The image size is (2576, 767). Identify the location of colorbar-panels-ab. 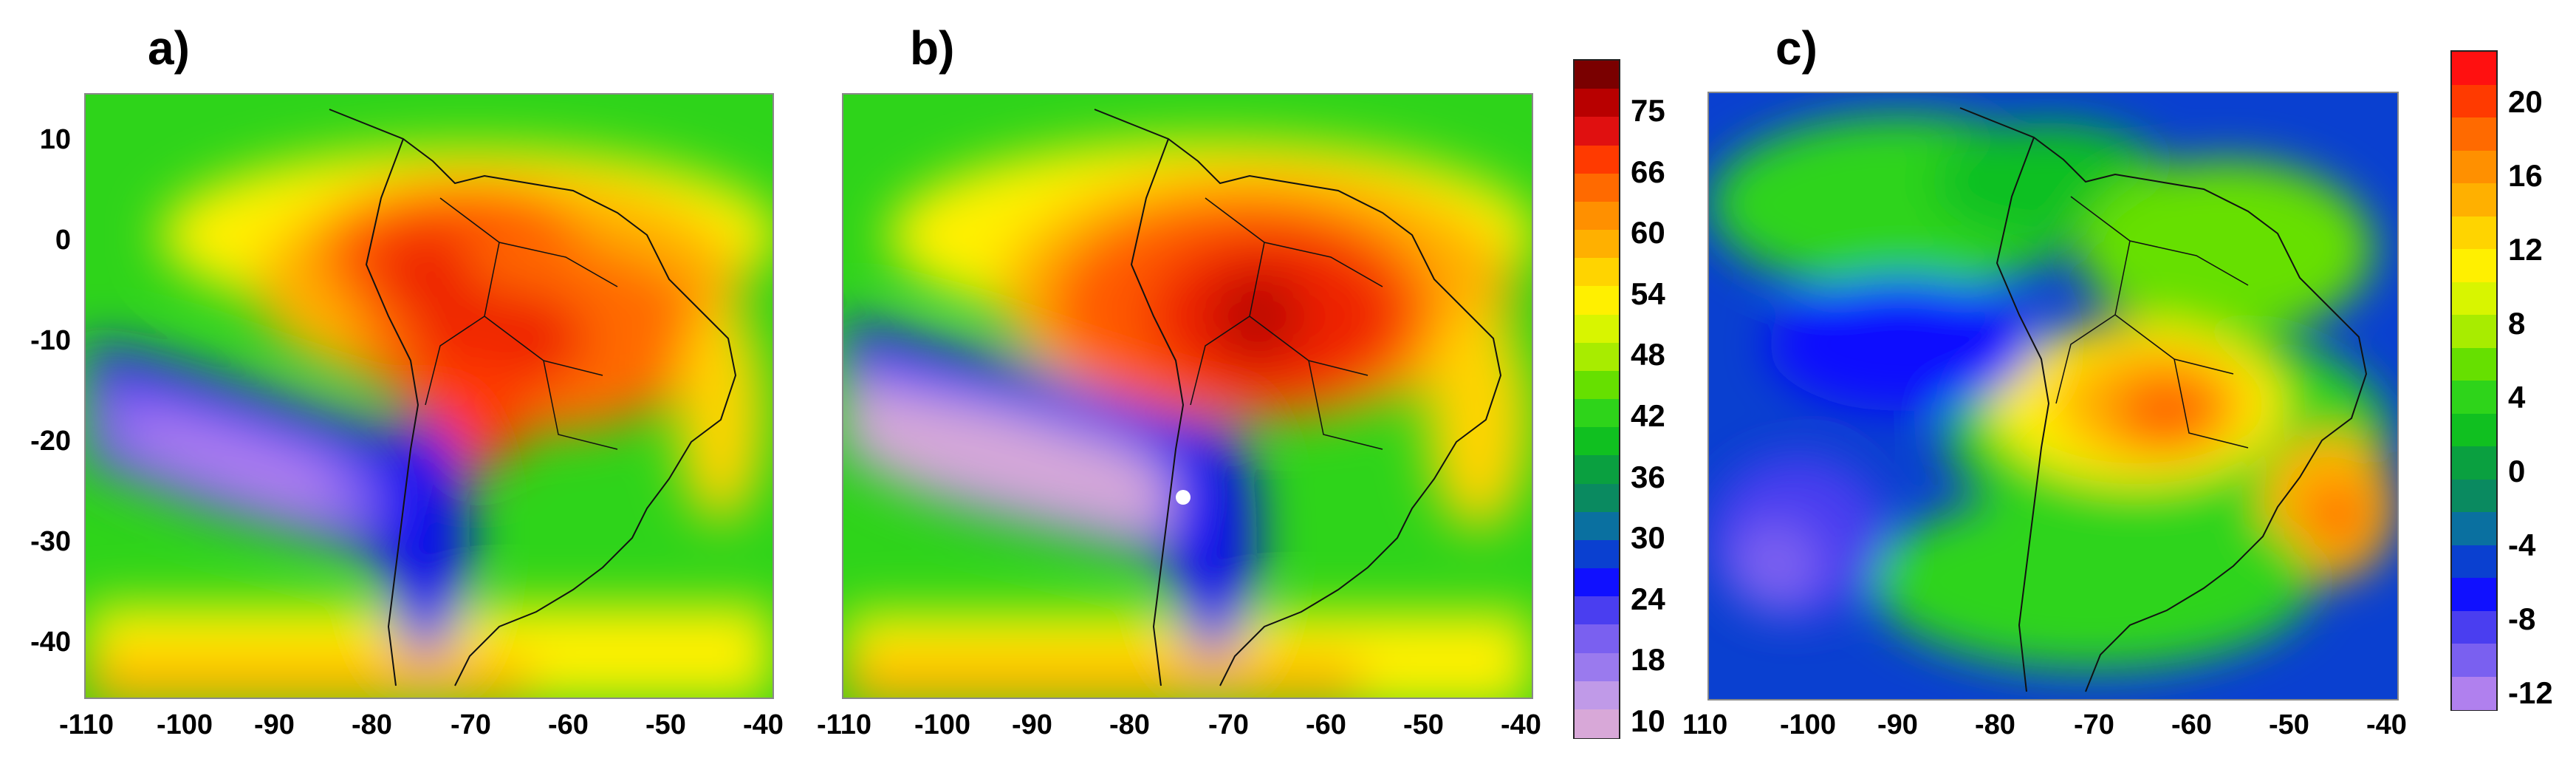
(1596, 399).